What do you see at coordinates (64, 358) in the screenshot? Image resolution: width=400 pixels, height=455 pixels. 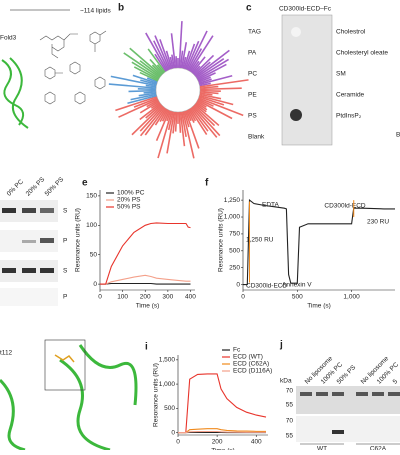 I see `residue` at bounding box center [64, 358].